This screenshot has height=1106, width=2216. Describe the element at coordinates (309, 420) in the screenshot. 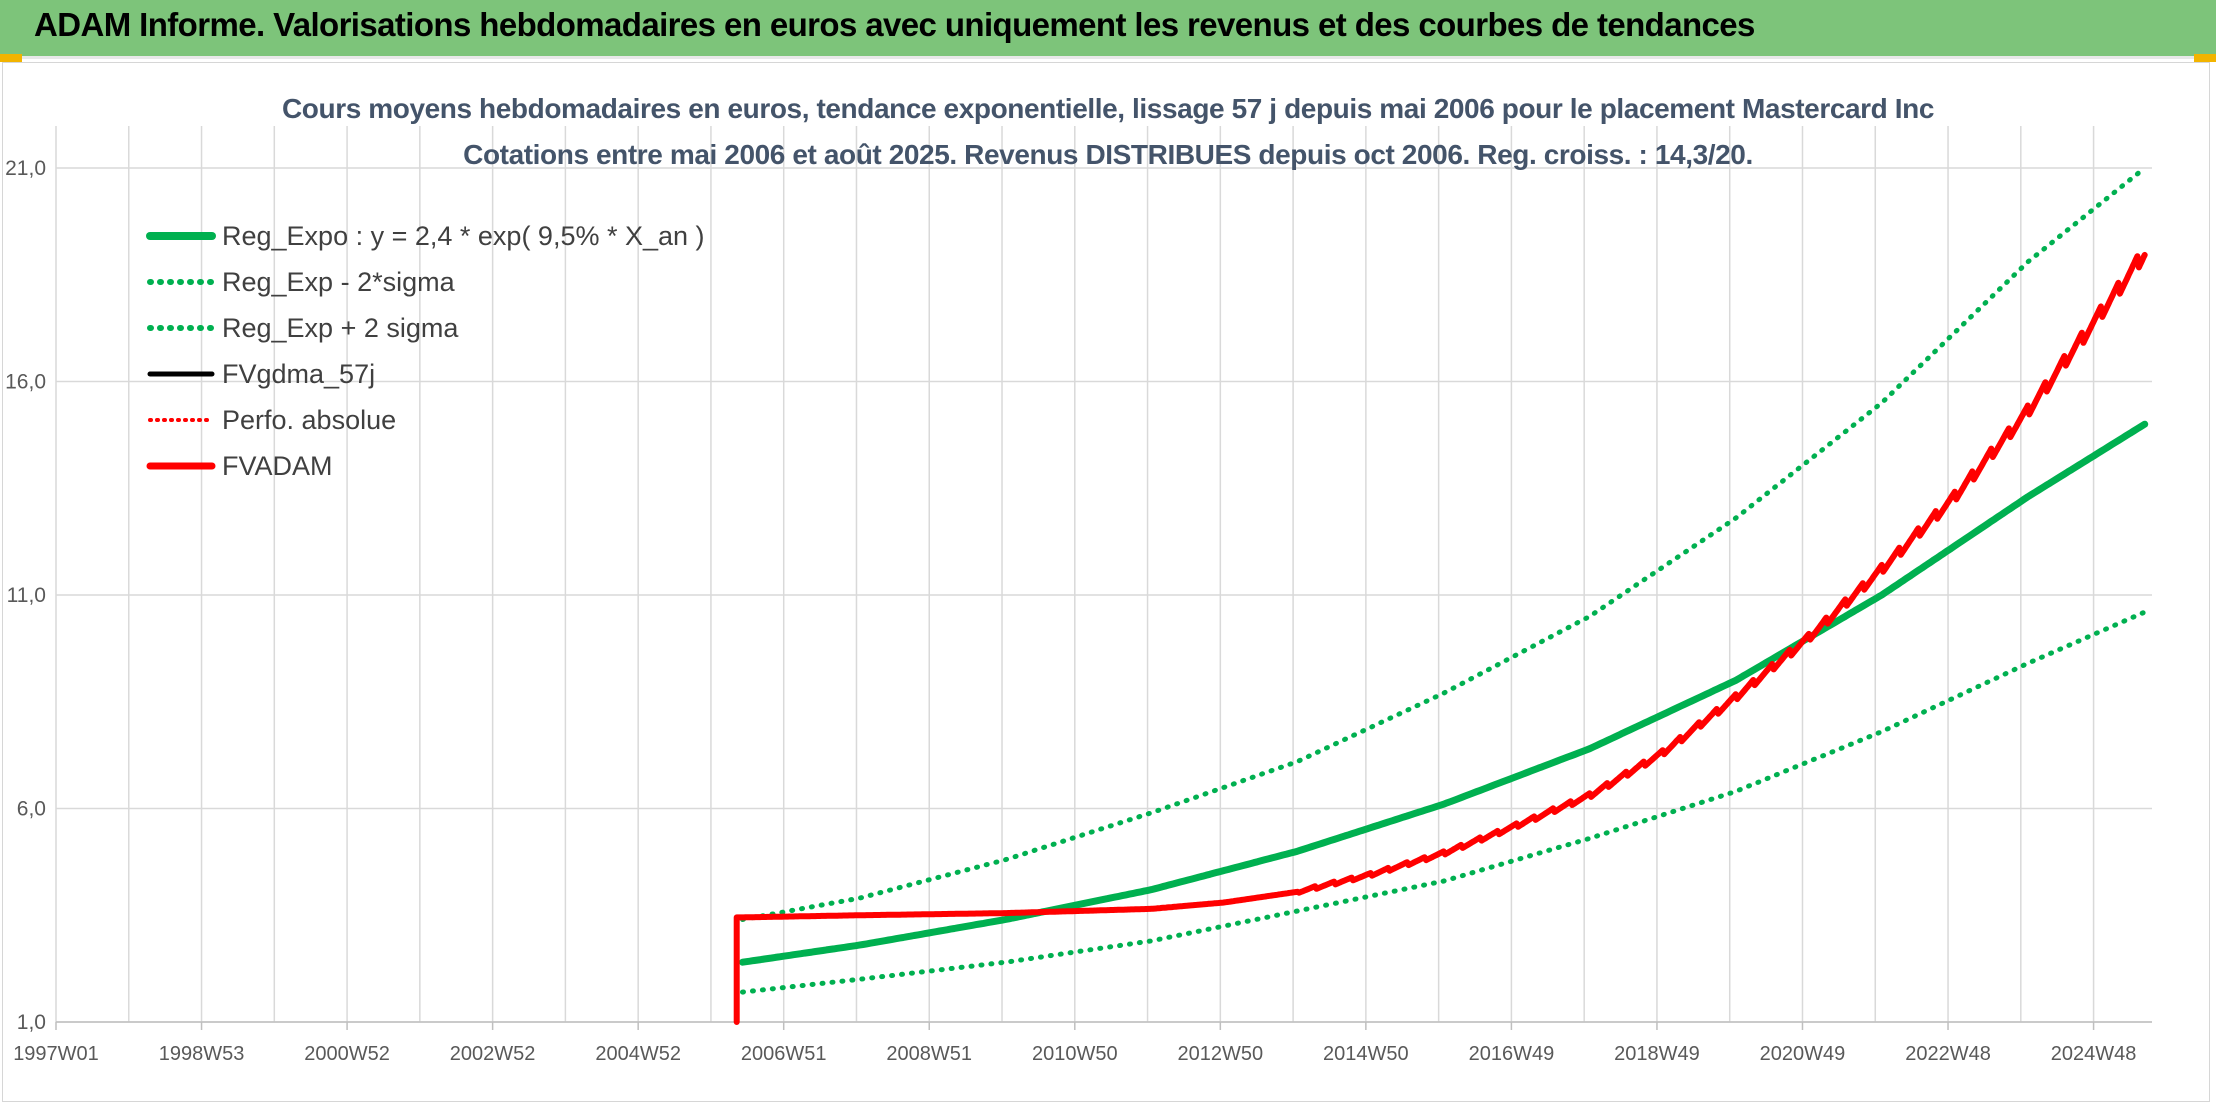

I see `legend-label-4: Perfo. absolue` at that location.